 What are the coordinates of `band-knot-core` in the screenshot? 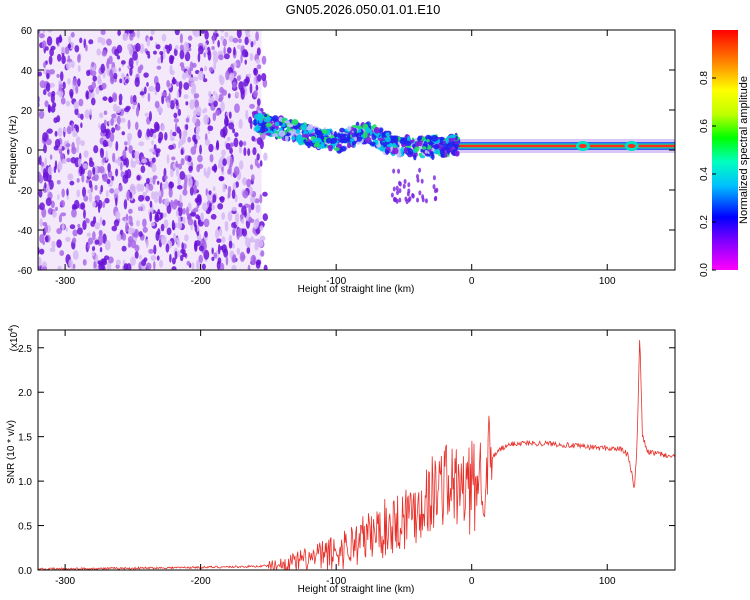 It's located at (631, 146).